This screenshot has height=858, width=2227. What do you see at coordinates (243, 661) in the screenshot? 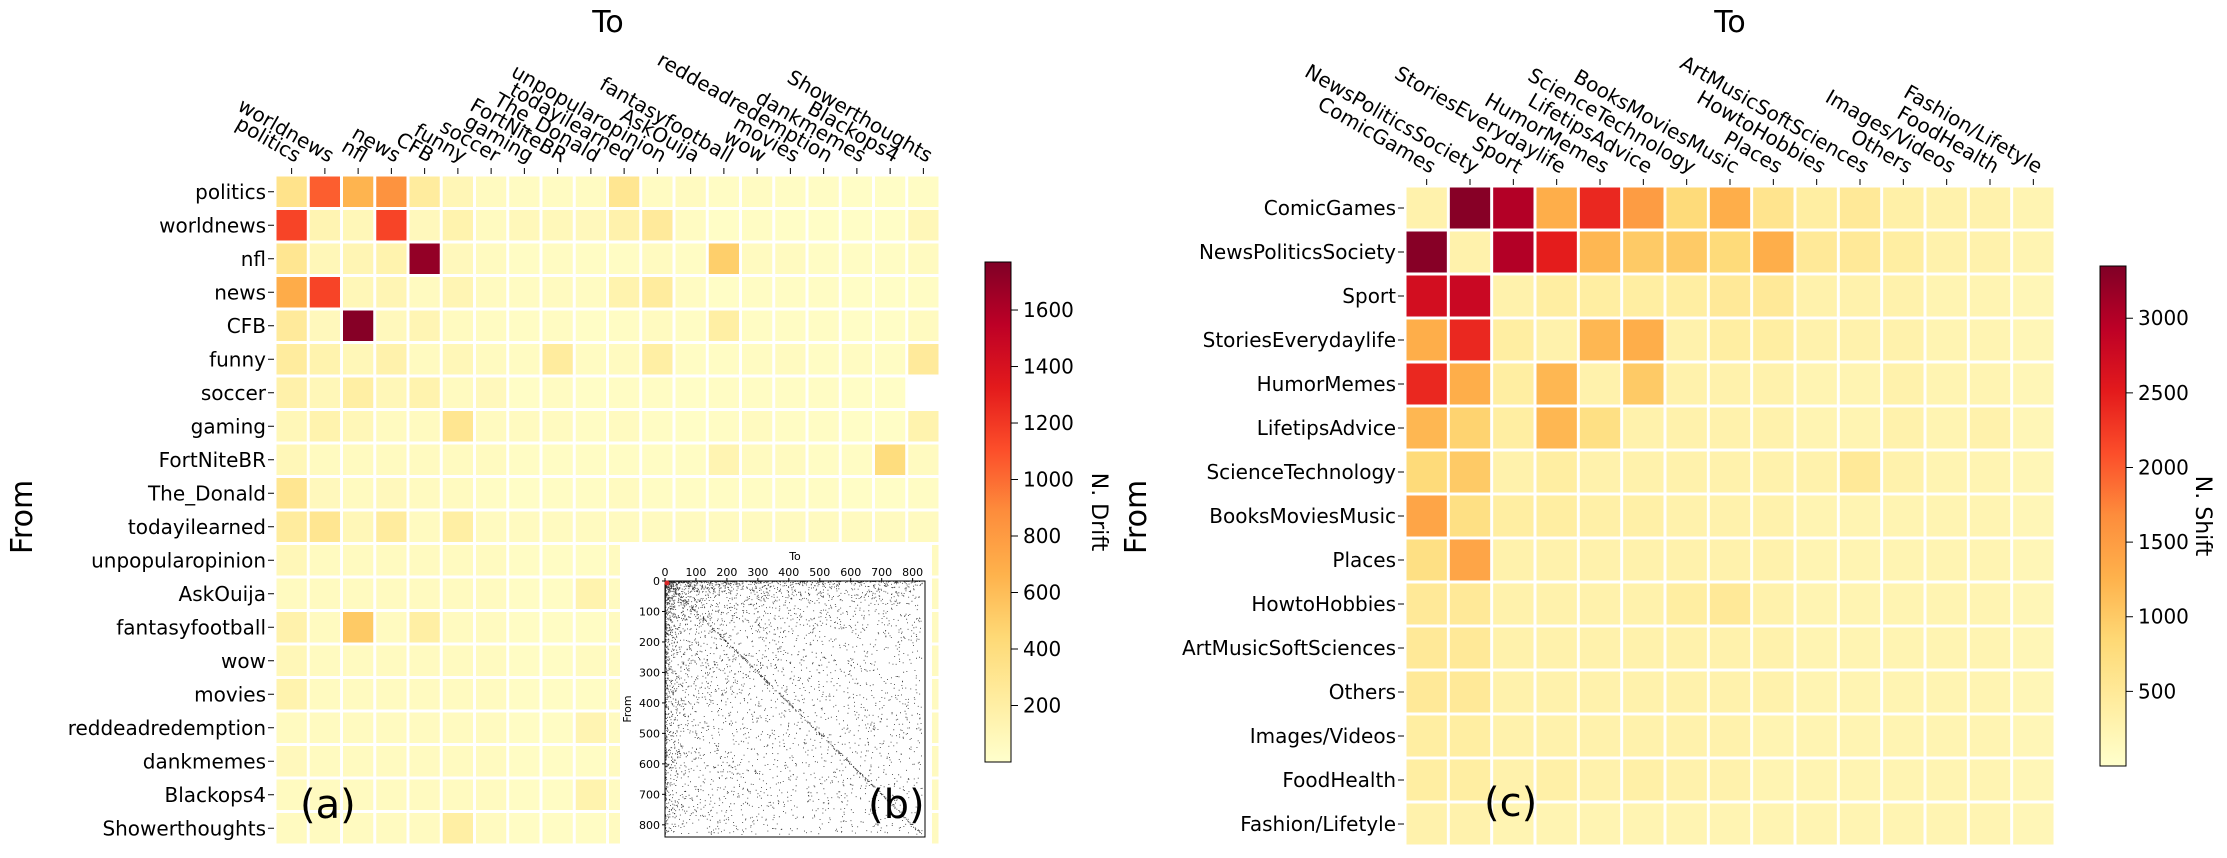
I see `row-label: wow` at bounding box center [243, 661].